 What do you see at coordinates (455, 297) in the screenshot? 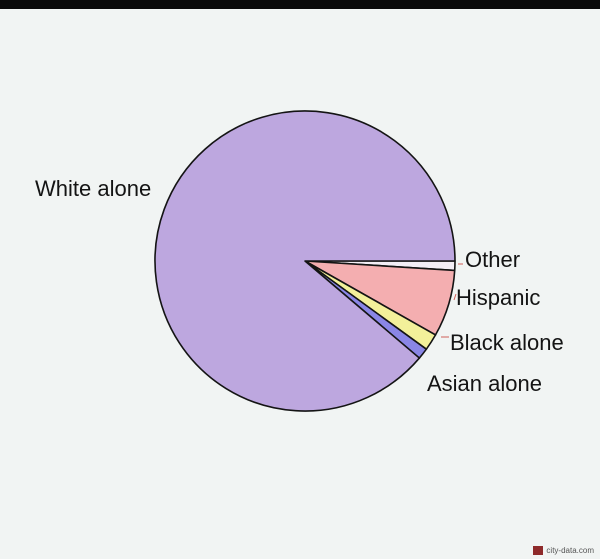
I see `leader-hispanic` at bounding box center [455, 297].